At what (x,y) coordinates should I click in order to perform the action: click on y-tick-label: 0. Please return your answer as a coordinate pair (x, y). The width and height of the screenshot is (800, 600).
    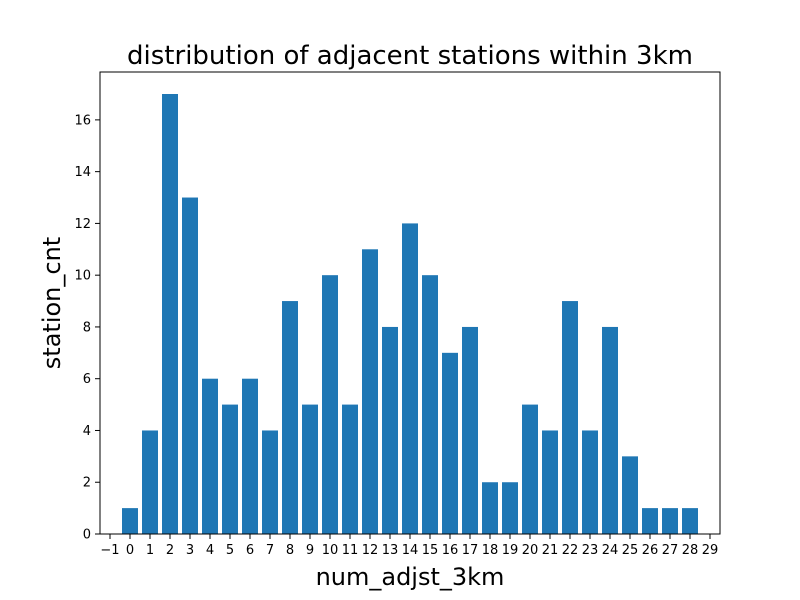
    Looking at the image, I should click on (87, 535).